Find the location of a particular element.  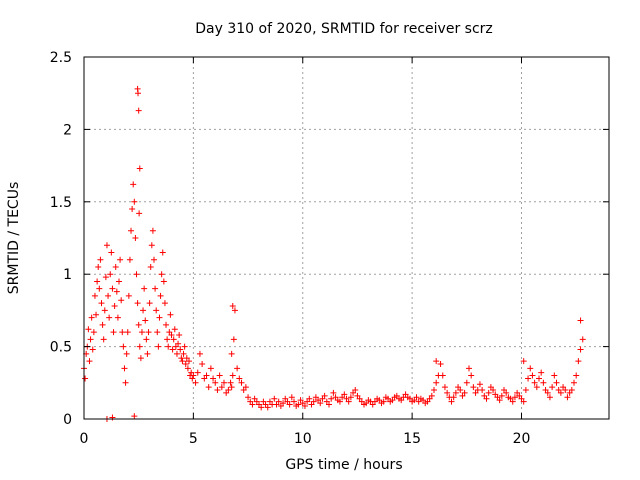

x-tick-label: 5 is located at coordinates (193, 439).